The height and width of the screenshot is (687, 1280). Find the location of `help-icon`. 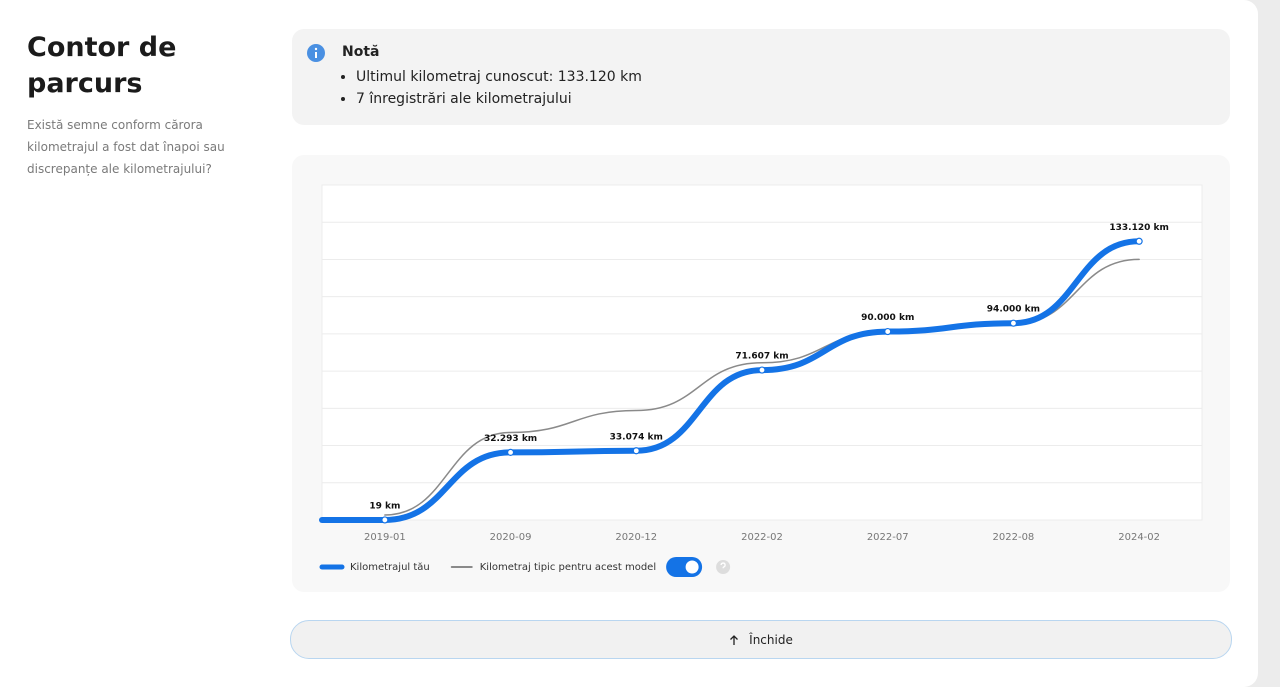

help-icon is located at coordinates (723, 567).